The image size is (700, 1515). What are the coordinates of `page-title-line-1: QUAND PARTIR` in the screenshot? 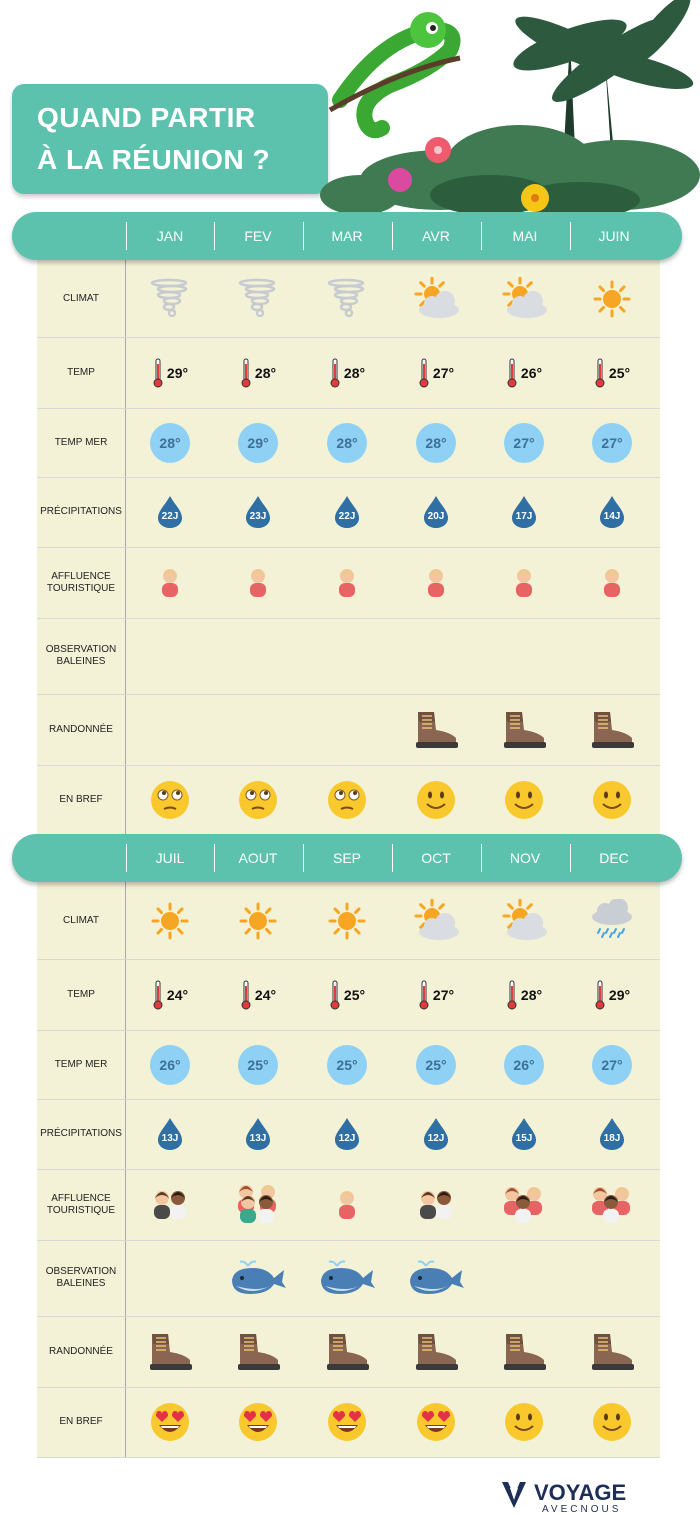 It's located at (146, 117).